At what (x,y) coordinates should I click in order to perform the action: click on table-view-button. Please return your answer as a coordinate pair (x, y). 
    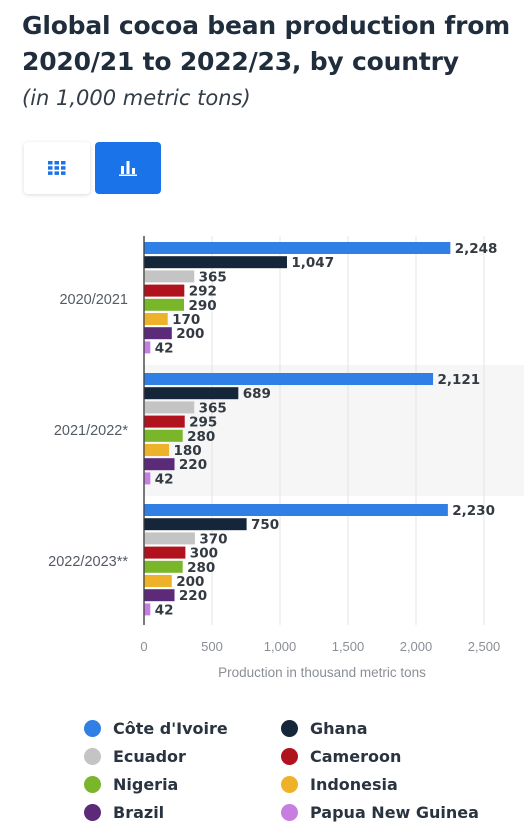
    Looking at the image, I should click on (57, 168).